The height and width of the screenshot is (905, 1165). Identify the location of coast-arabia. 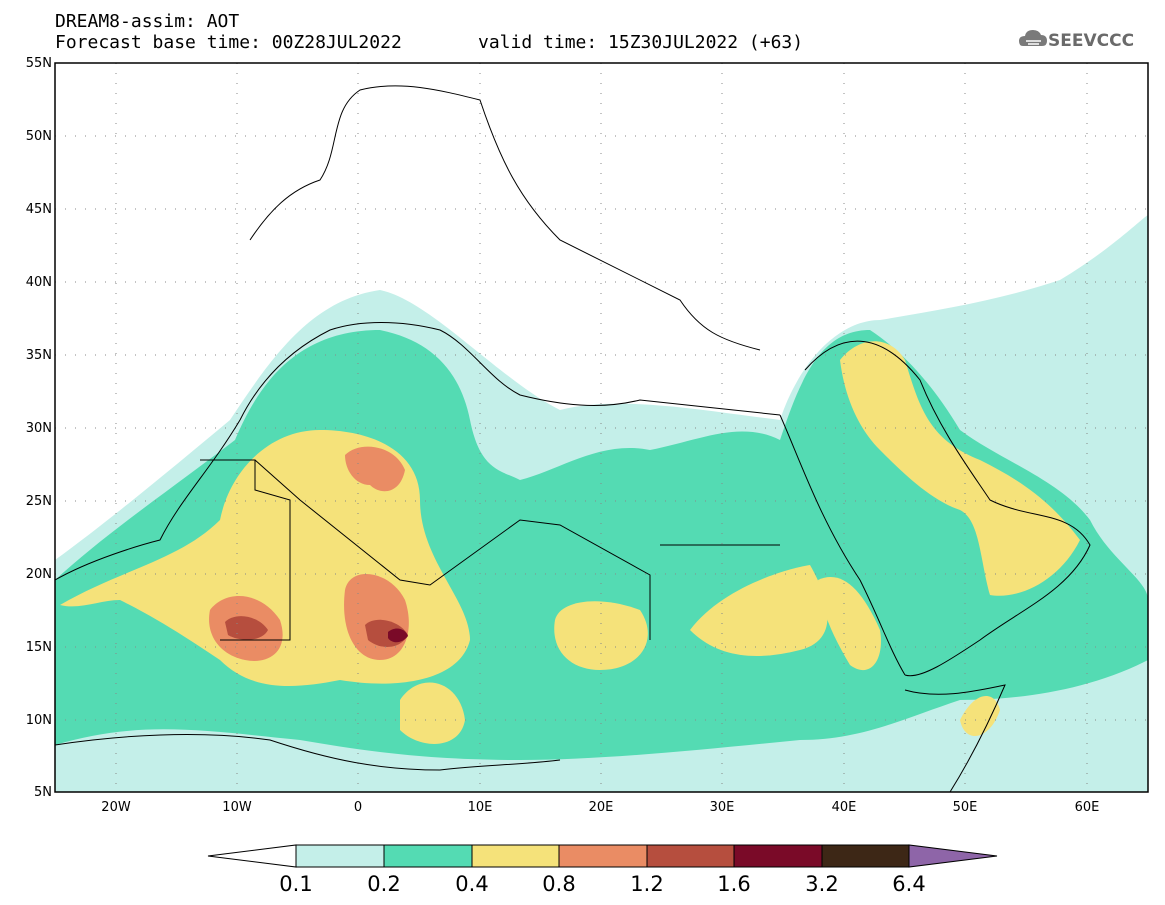
(947, 508).